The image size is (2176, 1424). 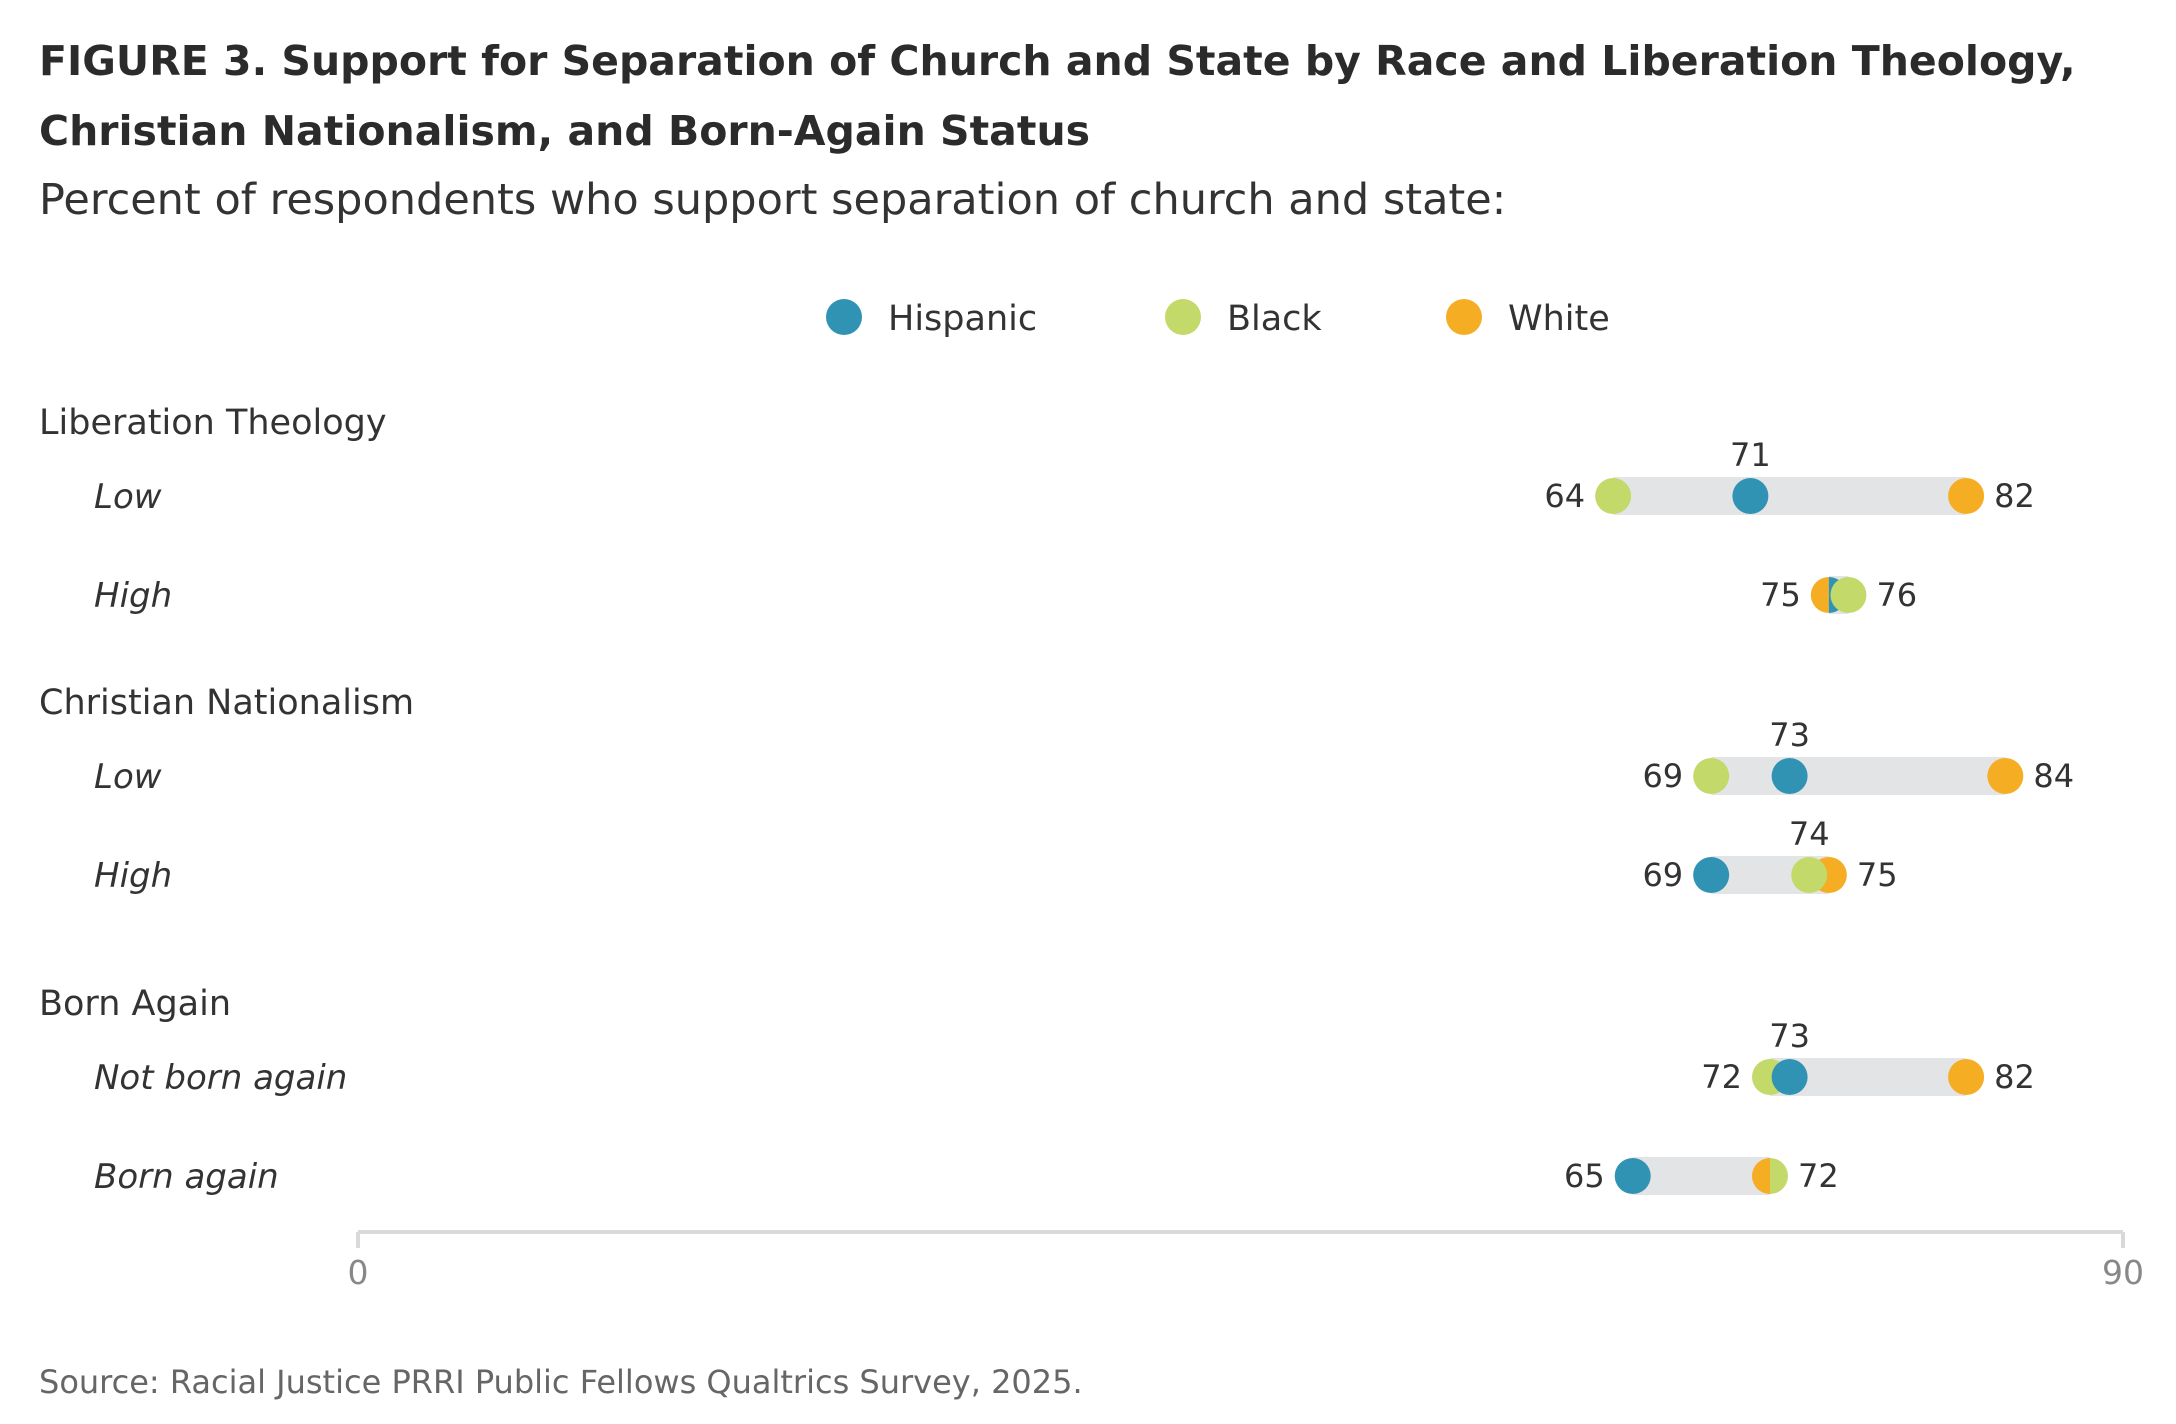 What do you see at coordinates (2123, 1272) in the screenshot?
I see `x-axis-tick-label-90: 90` at bounding box center [2123, 1272].